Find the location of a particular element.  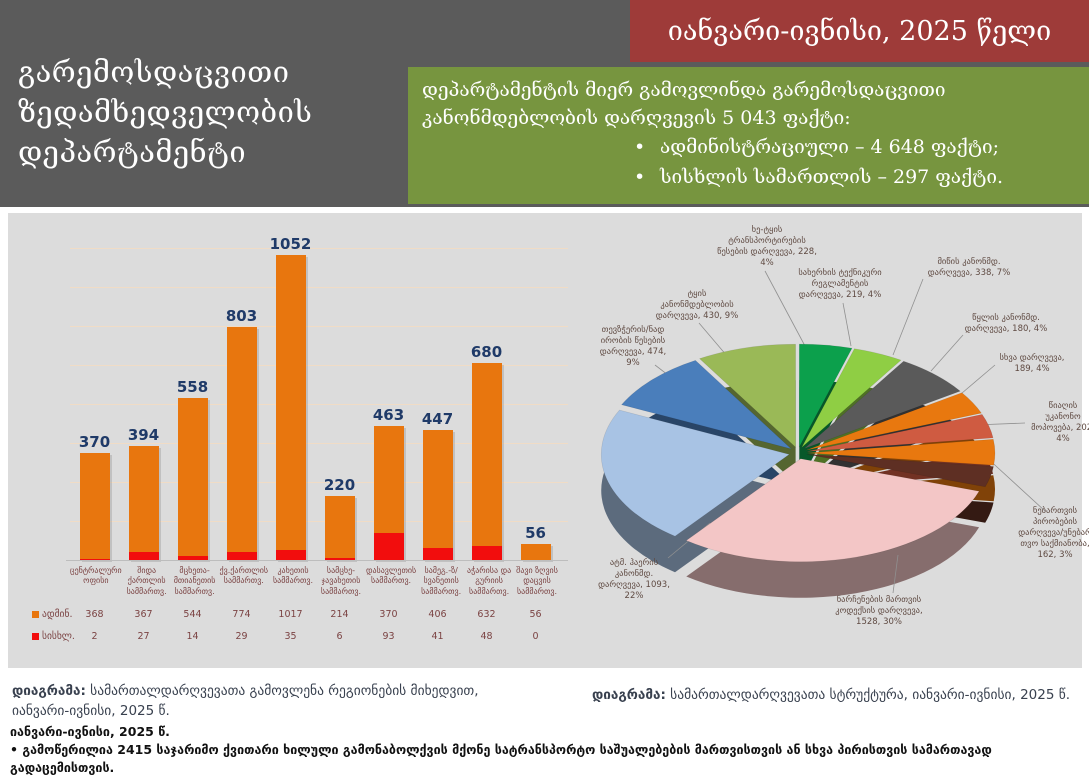

table-cell: 774 is located at coordinates (241, 614).